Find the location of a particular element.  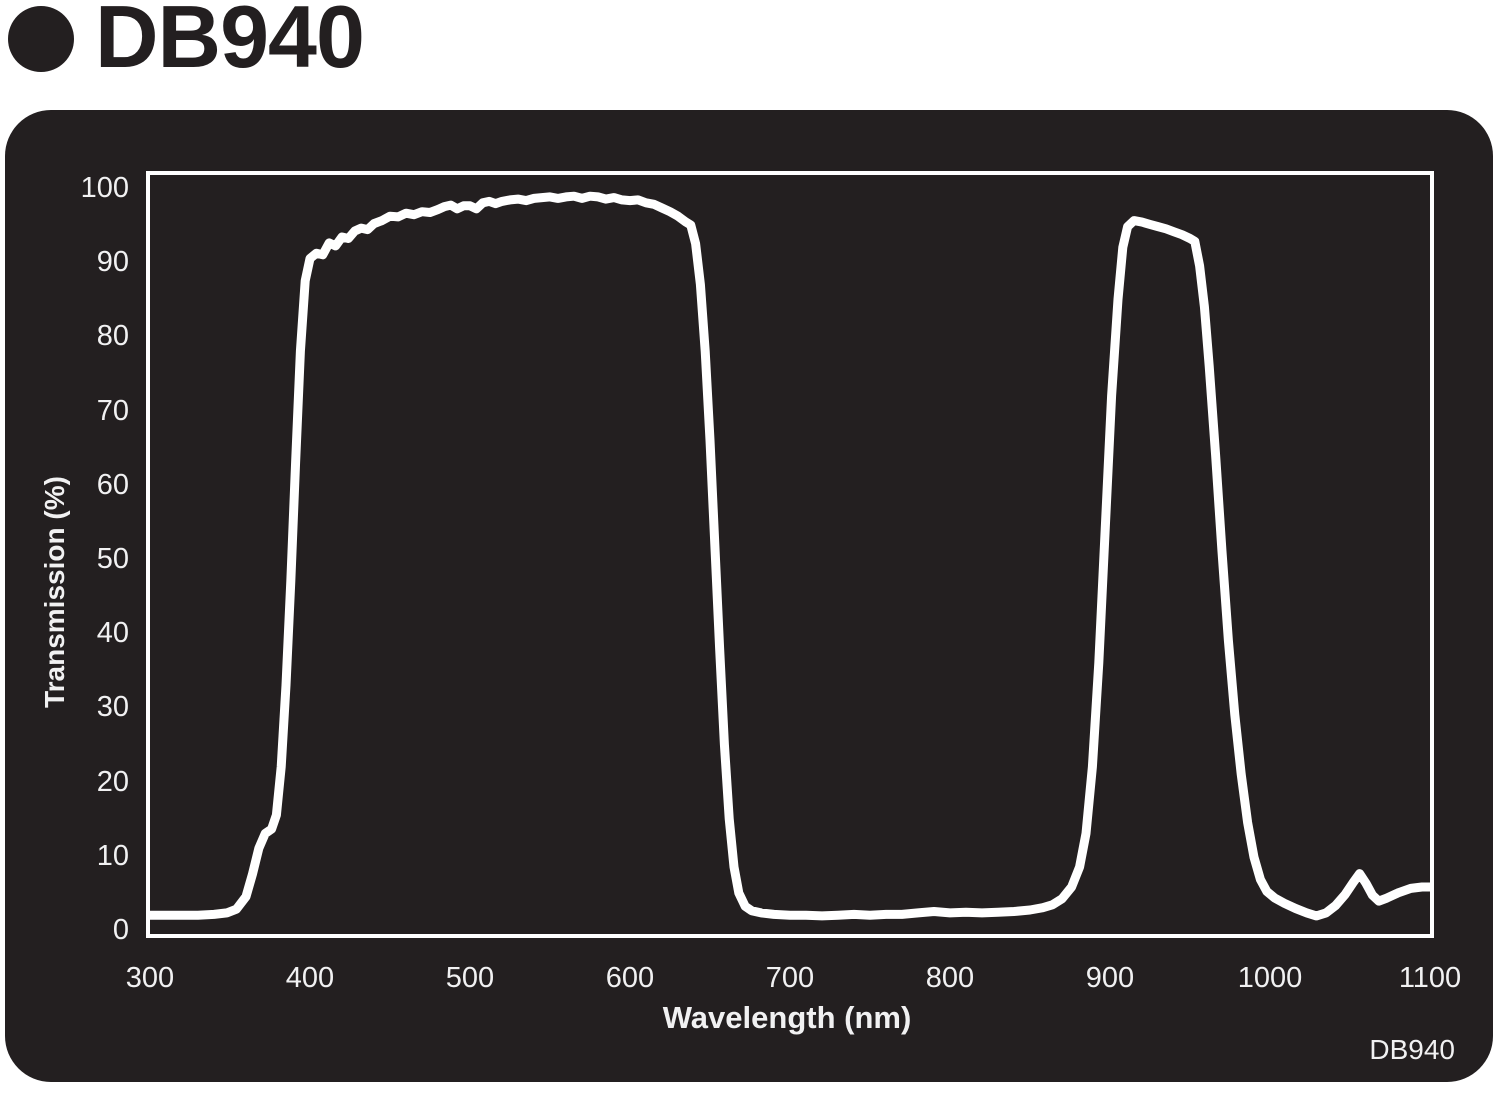

x-tick-label: 1100 is located at coordinates (1430, 978).